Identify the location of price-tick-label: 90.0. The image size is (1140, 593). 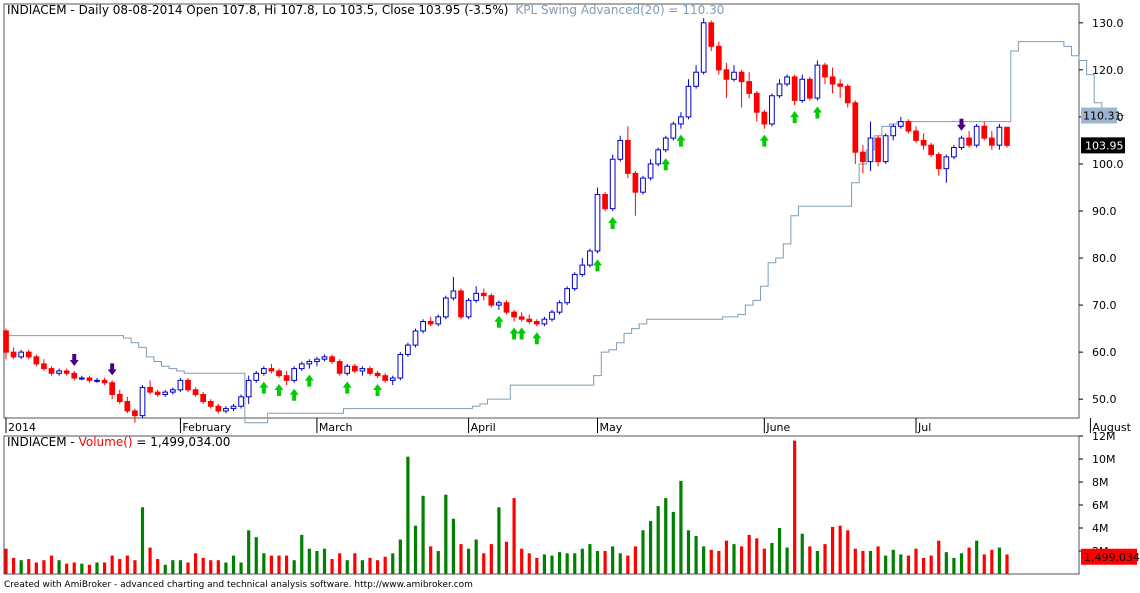
(1104, 211).